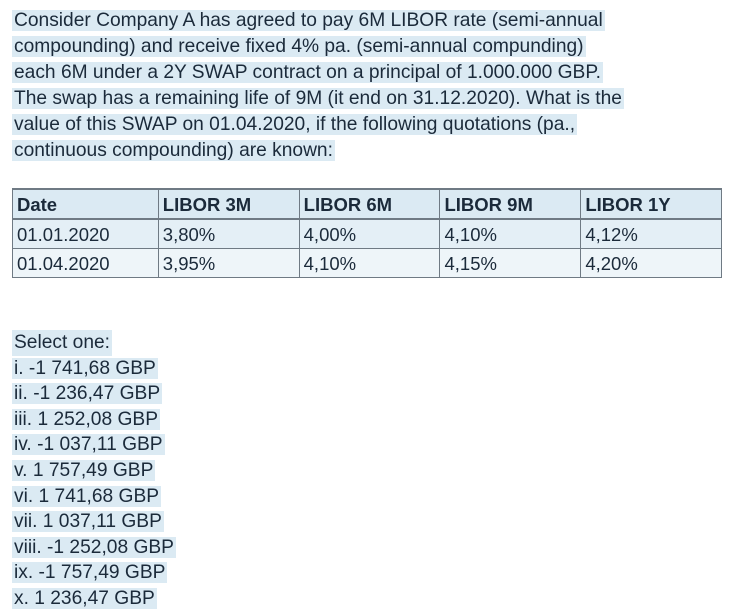 The width and height of the screenshot is (747, 616). What do you see at coordinates (510, 233) in the screenshot?
I see `cell-libor-9m: 4,10%` at bounding box center [510, 233].